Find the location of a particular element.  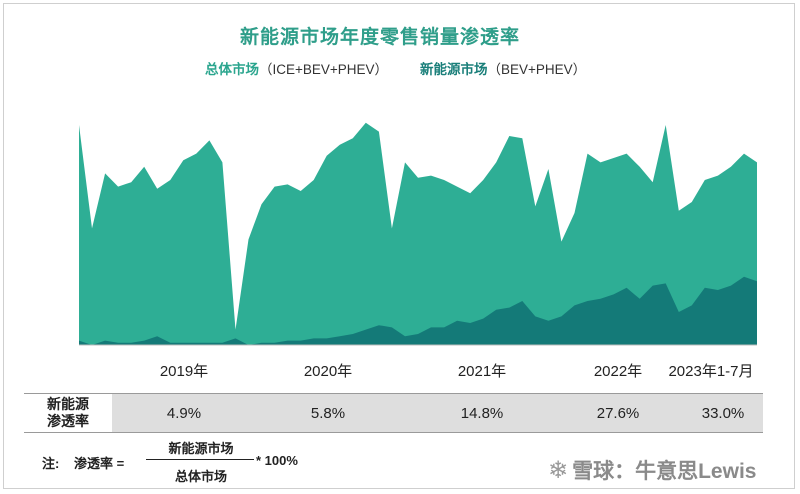

formula-note: 注: 渗透率 = 新能源市场 总体市场 * 100% is located at coordinates (192, 461).